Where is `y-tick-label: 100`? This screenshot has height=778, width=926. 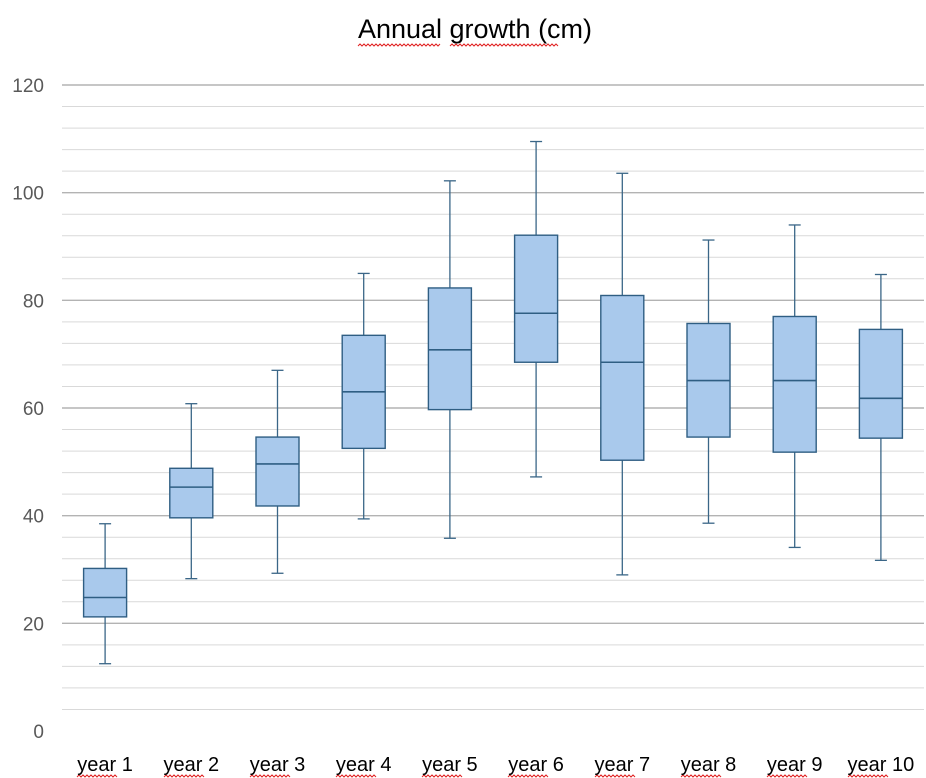
y-tick-label: 100 is located at coordinates (28, 194).